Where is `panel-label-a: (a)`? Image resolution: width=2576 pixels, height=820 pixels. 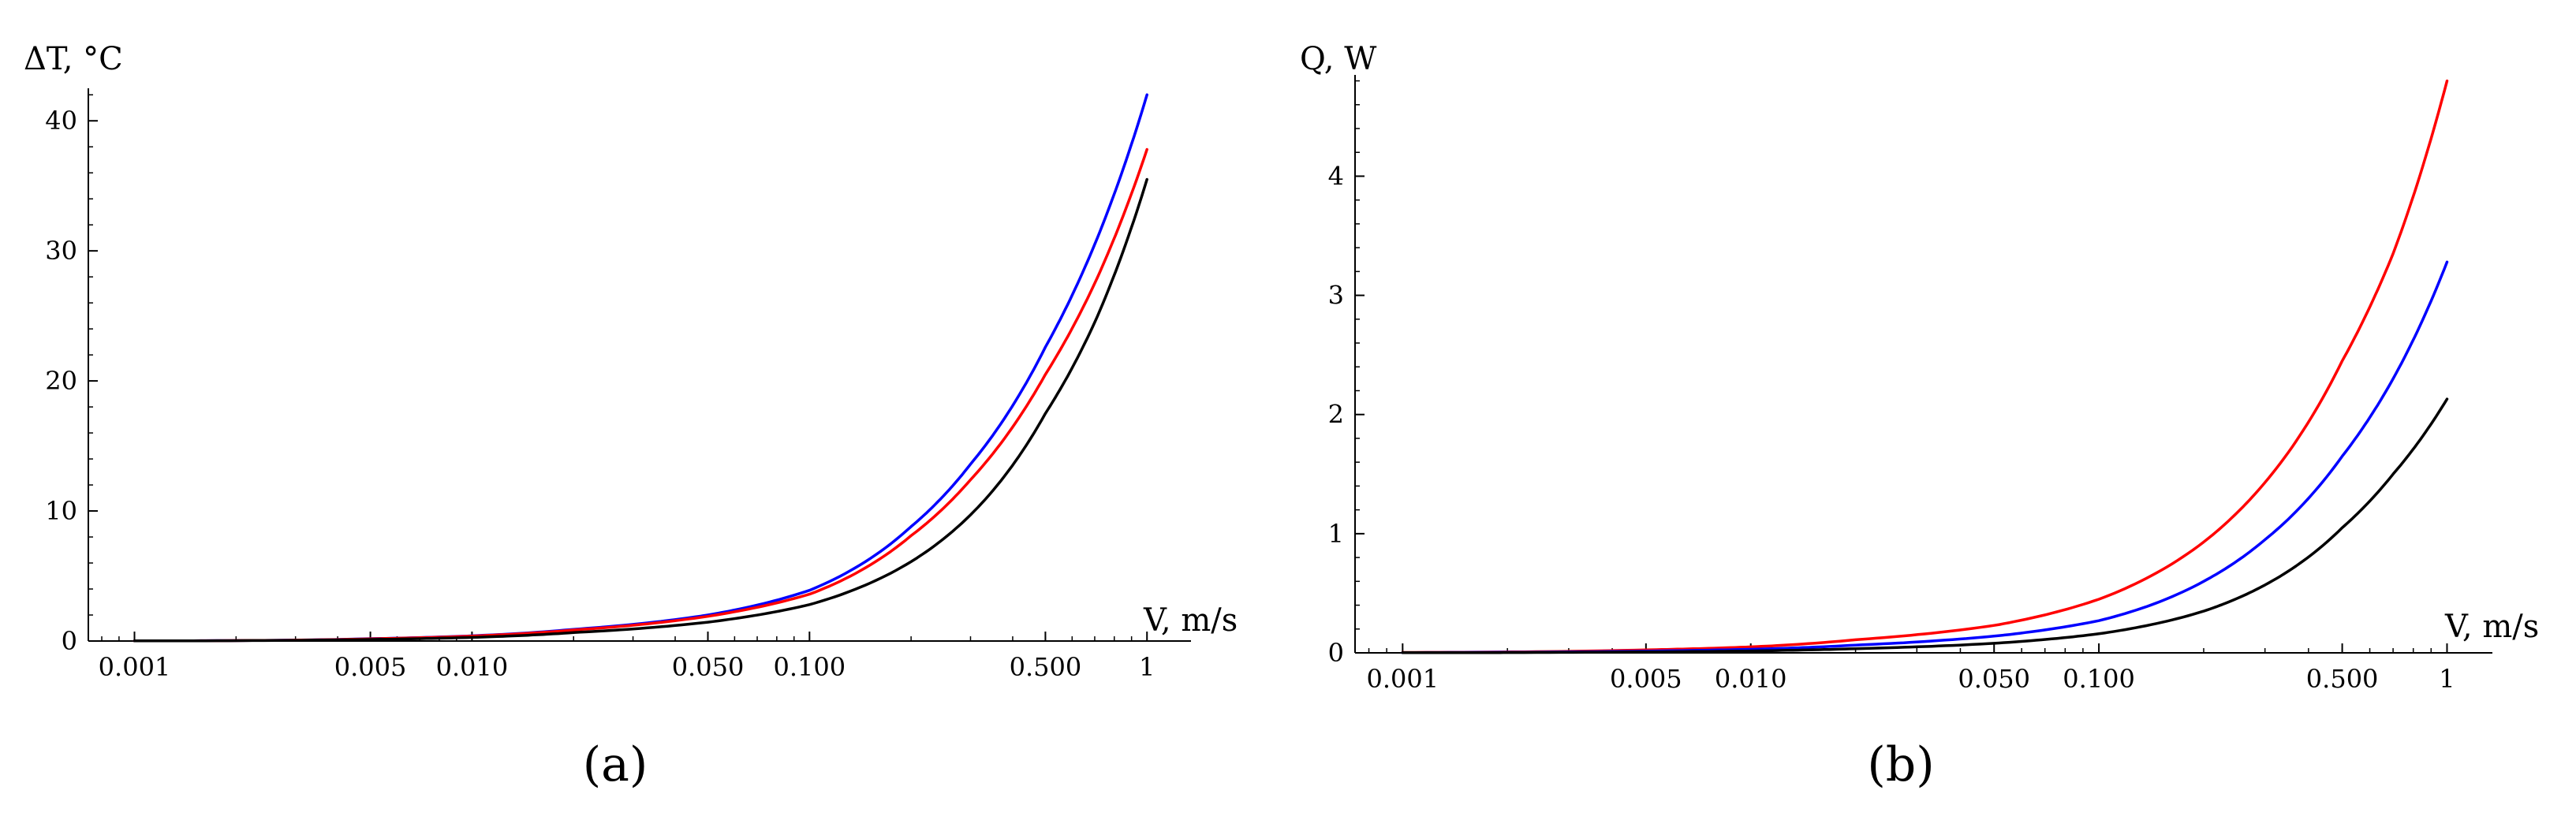 panel-label-a: (a) is located at coordinates (615, 764).